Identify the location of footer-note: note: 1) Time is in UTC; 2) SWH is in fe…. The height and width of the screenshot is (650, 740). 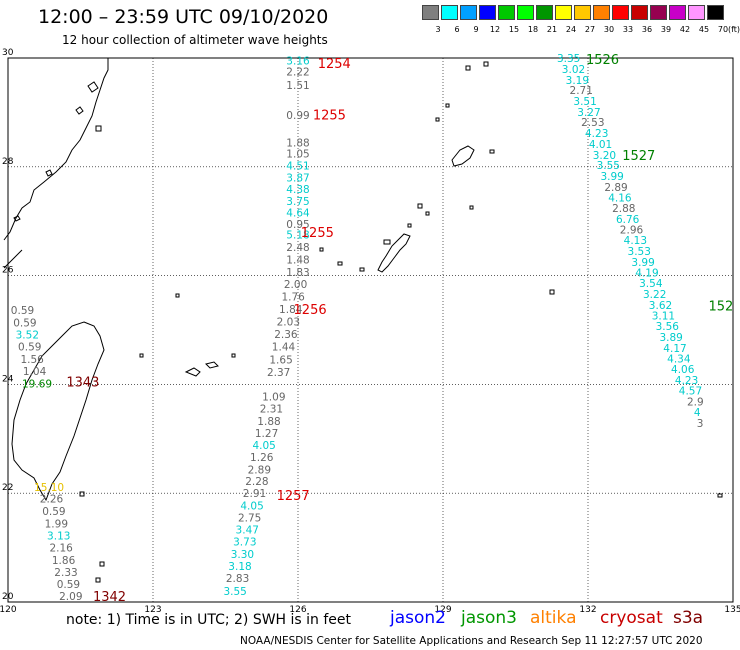
(209, 620).